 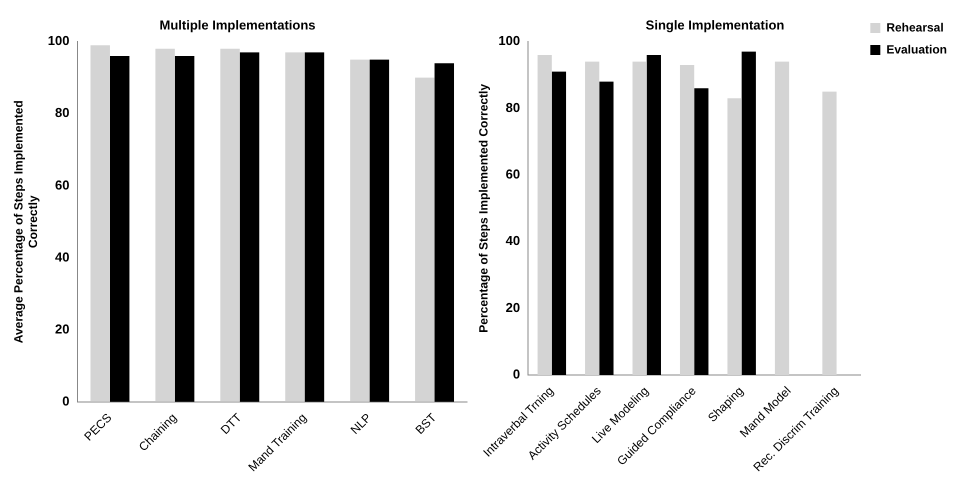 What do you see at coordinates (915, 27) in the screenshot?
I see `legend-label: Rehearsal` at bounding box center [915, 27].